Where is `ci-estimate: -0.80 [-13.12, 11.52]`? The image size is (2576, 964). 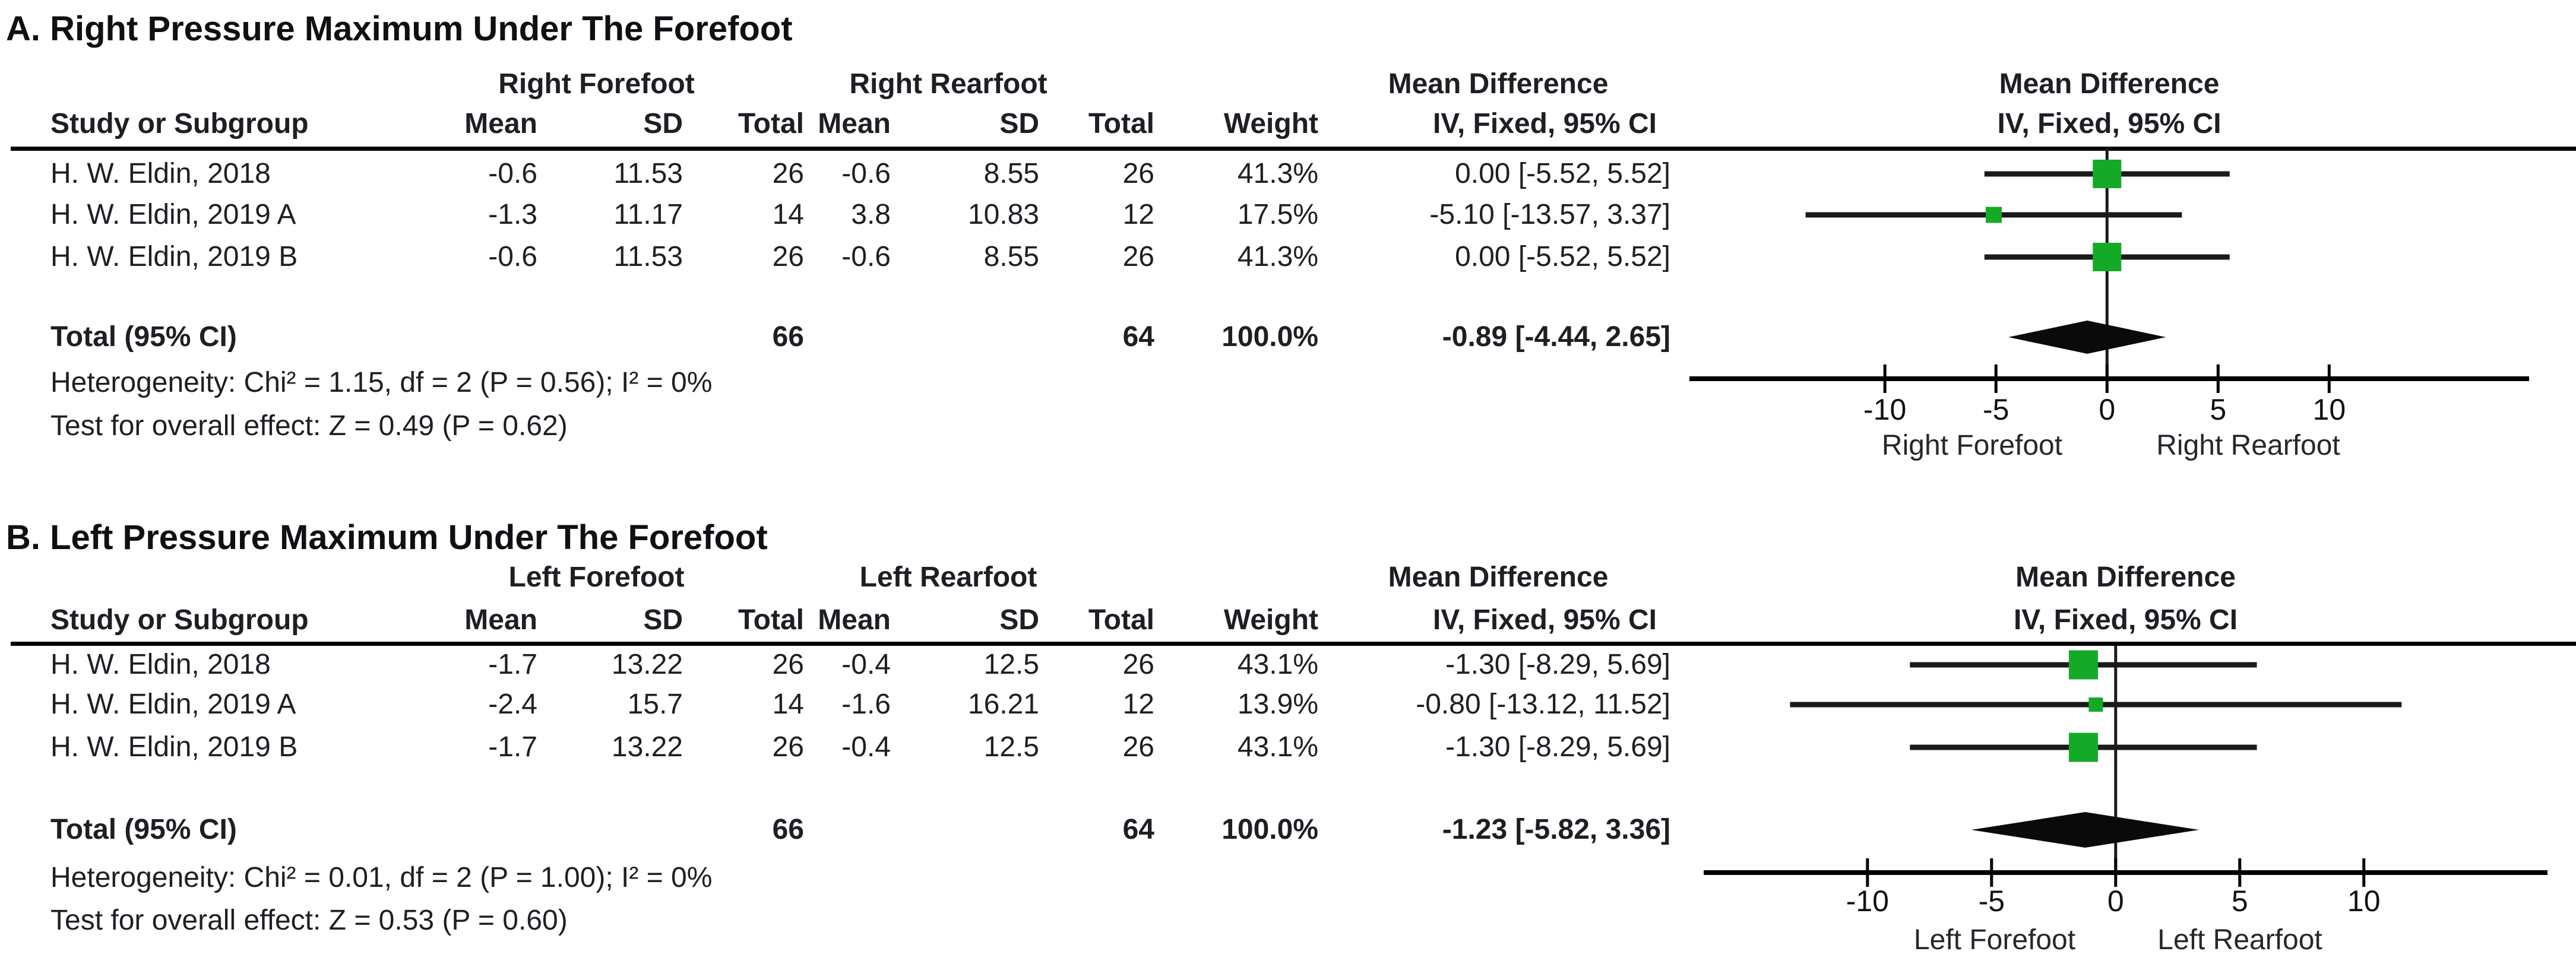
ci-estimate: -0.80 [-13.12, 11.52] is located at coordinates (1543, 704).